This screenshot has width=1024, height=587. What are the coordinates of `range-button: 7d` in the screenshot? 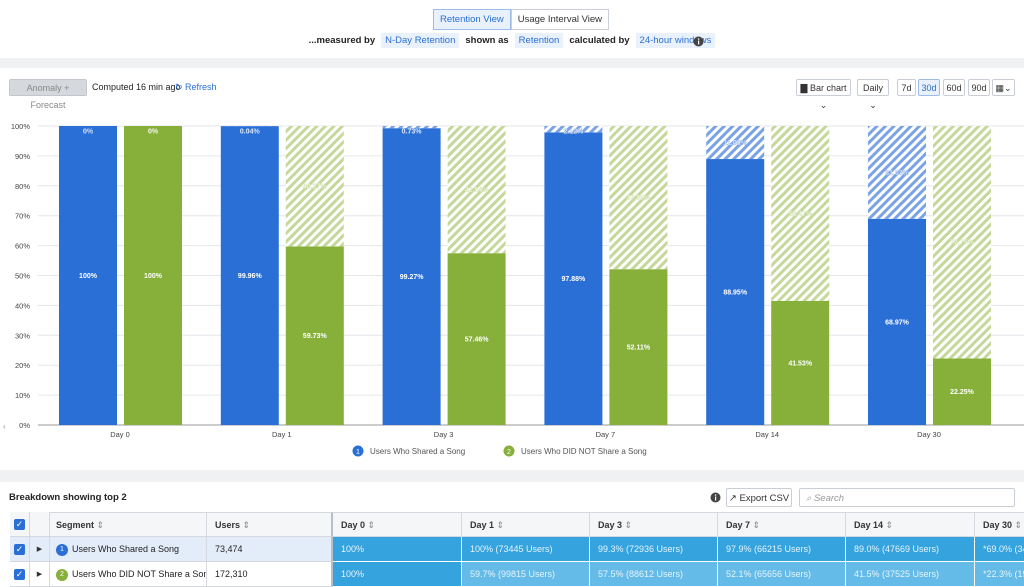 It's located at (906, 87).